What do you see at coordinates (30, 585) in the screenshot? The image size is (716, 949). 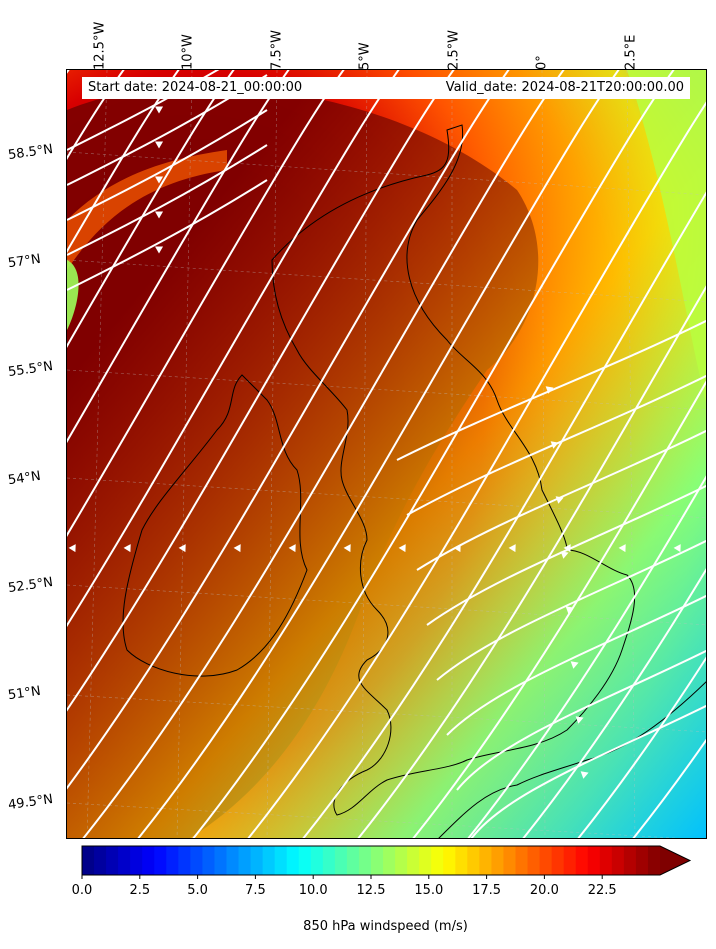 I see `lat-label-52-5n: 52.5°N` at bounding box center [30, 585].